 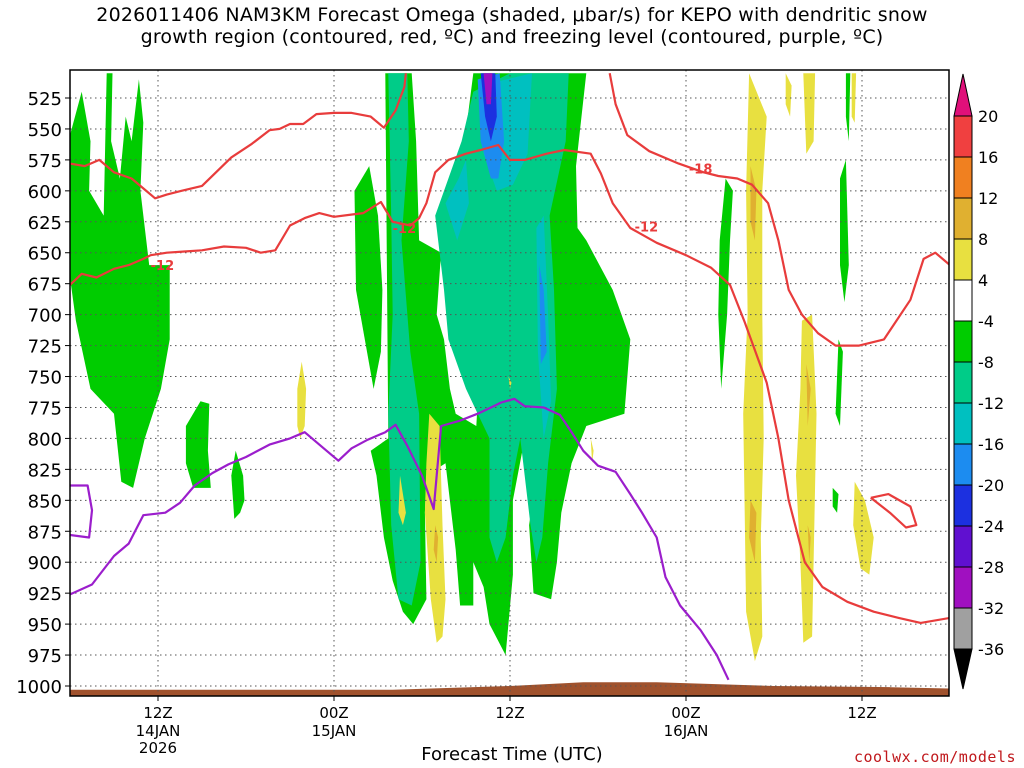 What do you see at coordinates (991, 526) in the screenshot?
I see `colorbar-label-10: -24` at bounding box center [991, 526].